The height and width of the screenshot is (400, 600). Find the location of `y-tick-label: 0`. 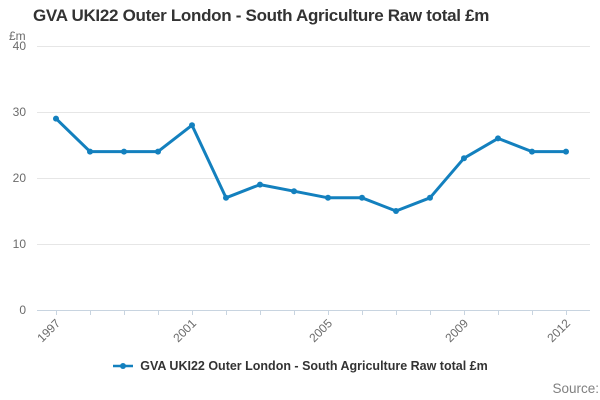

y-tick-label: 0 is located at coordinates (22, 310).